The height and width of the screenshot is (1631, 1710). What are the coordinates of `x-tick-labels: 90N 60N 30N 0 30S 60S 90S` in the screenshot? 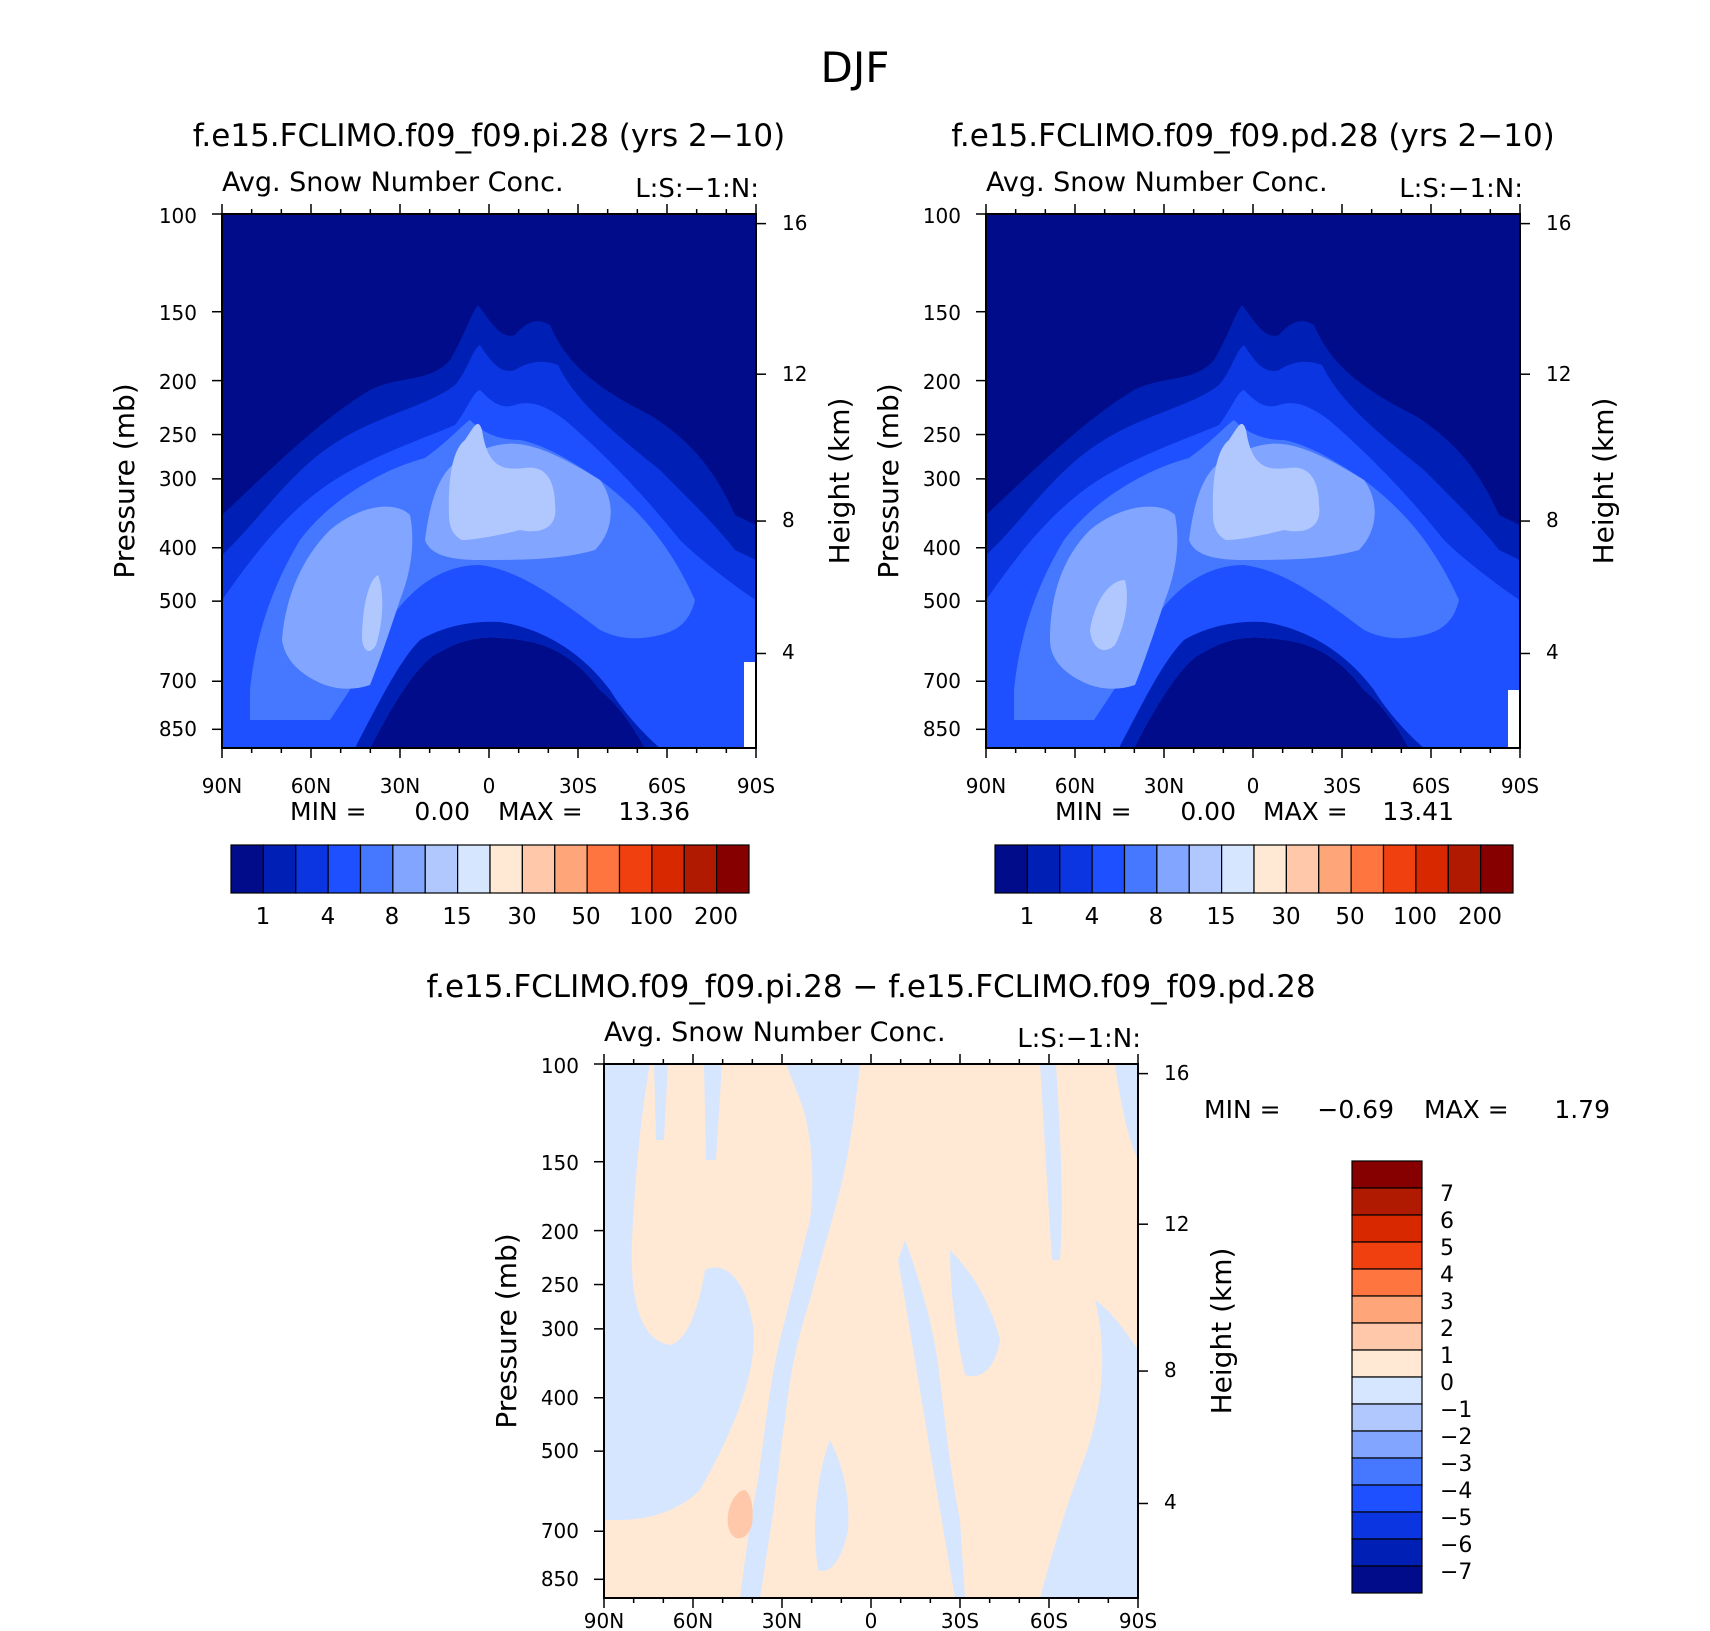 It's located at (870, 1620).